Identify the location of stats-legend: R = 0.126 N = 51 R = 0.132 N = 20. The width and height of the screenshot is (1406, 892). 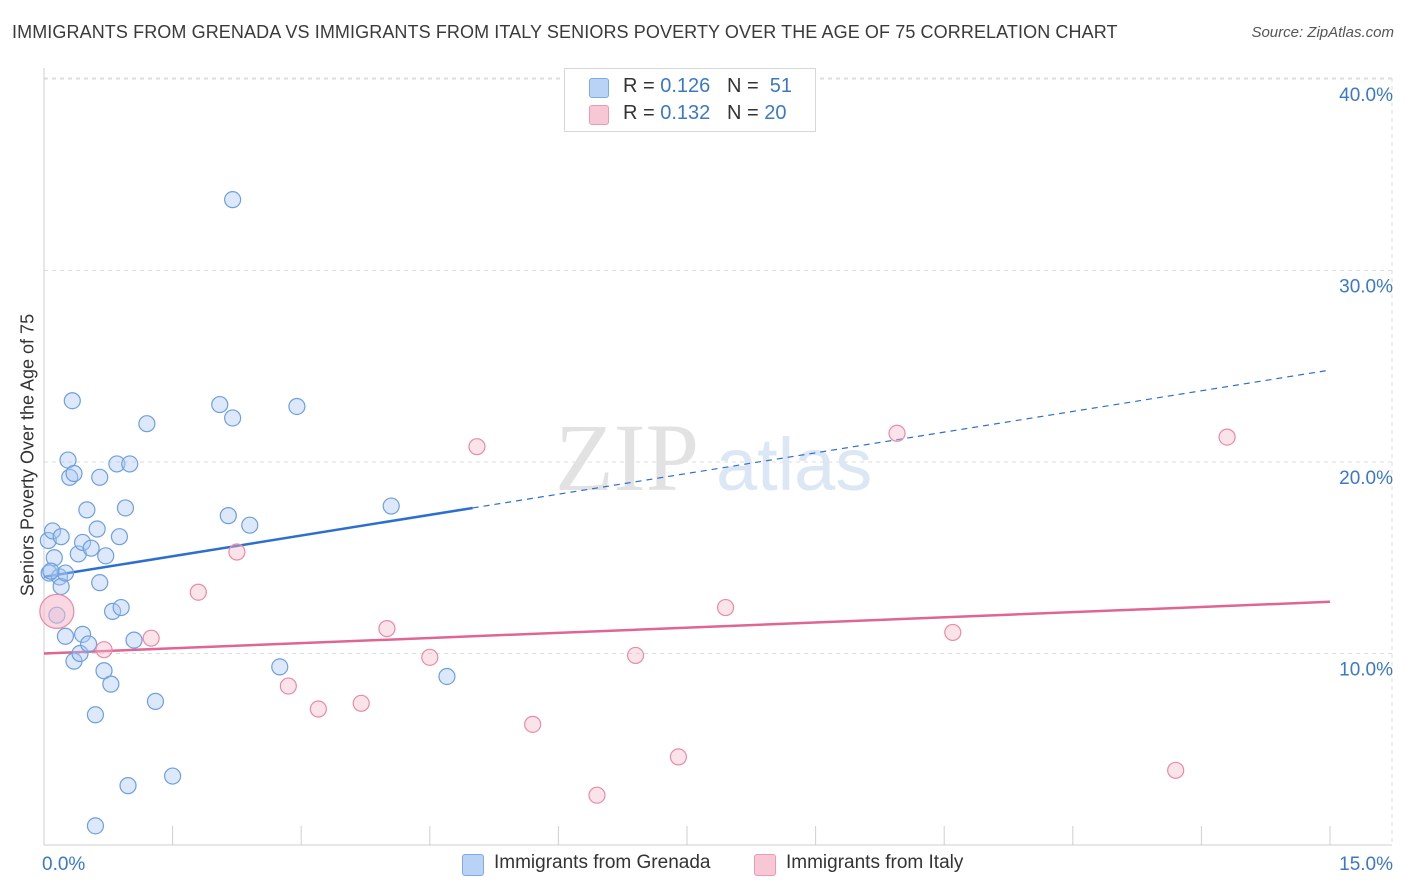
(690, 100).